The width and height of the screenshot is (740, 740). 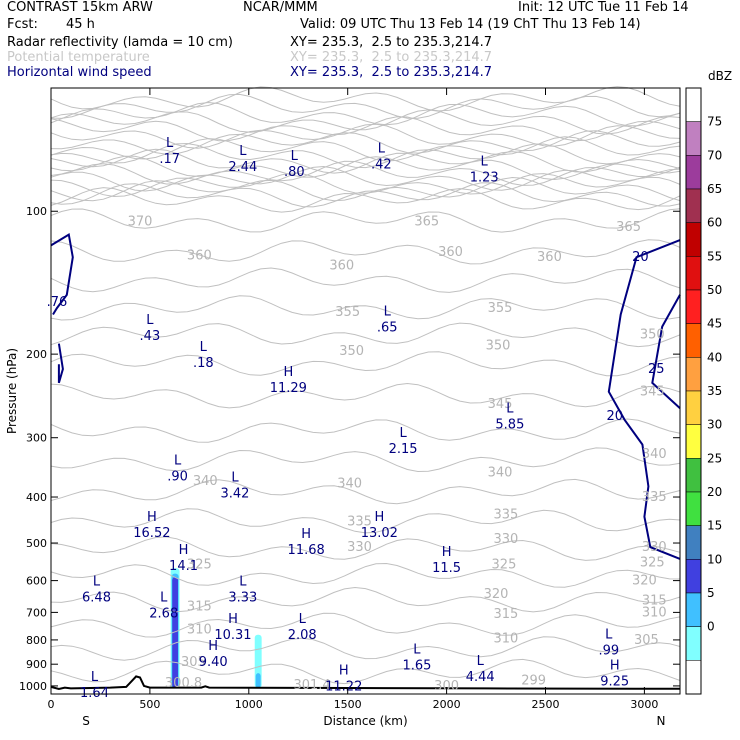 What do you see at coordinates (644, 581) in the screenshot?
I see `theta-label: 320` at bounding box center [644, 581].